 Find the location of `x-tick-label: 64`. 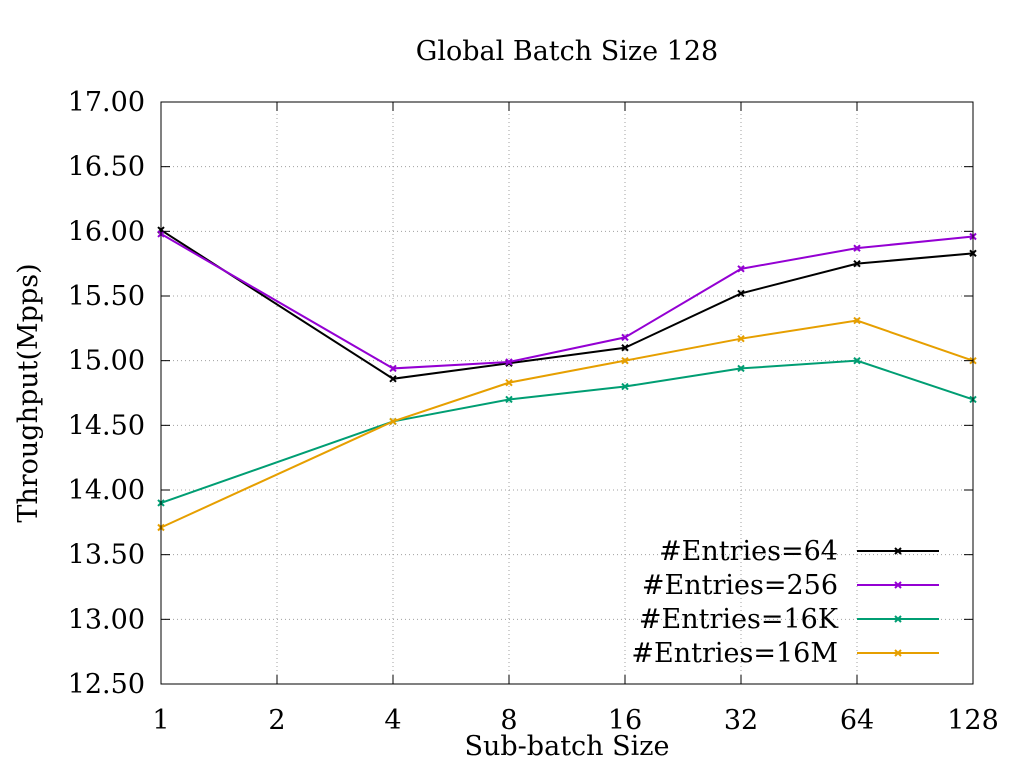

x-tick-label: 64 is located at coordinates (857, 720).